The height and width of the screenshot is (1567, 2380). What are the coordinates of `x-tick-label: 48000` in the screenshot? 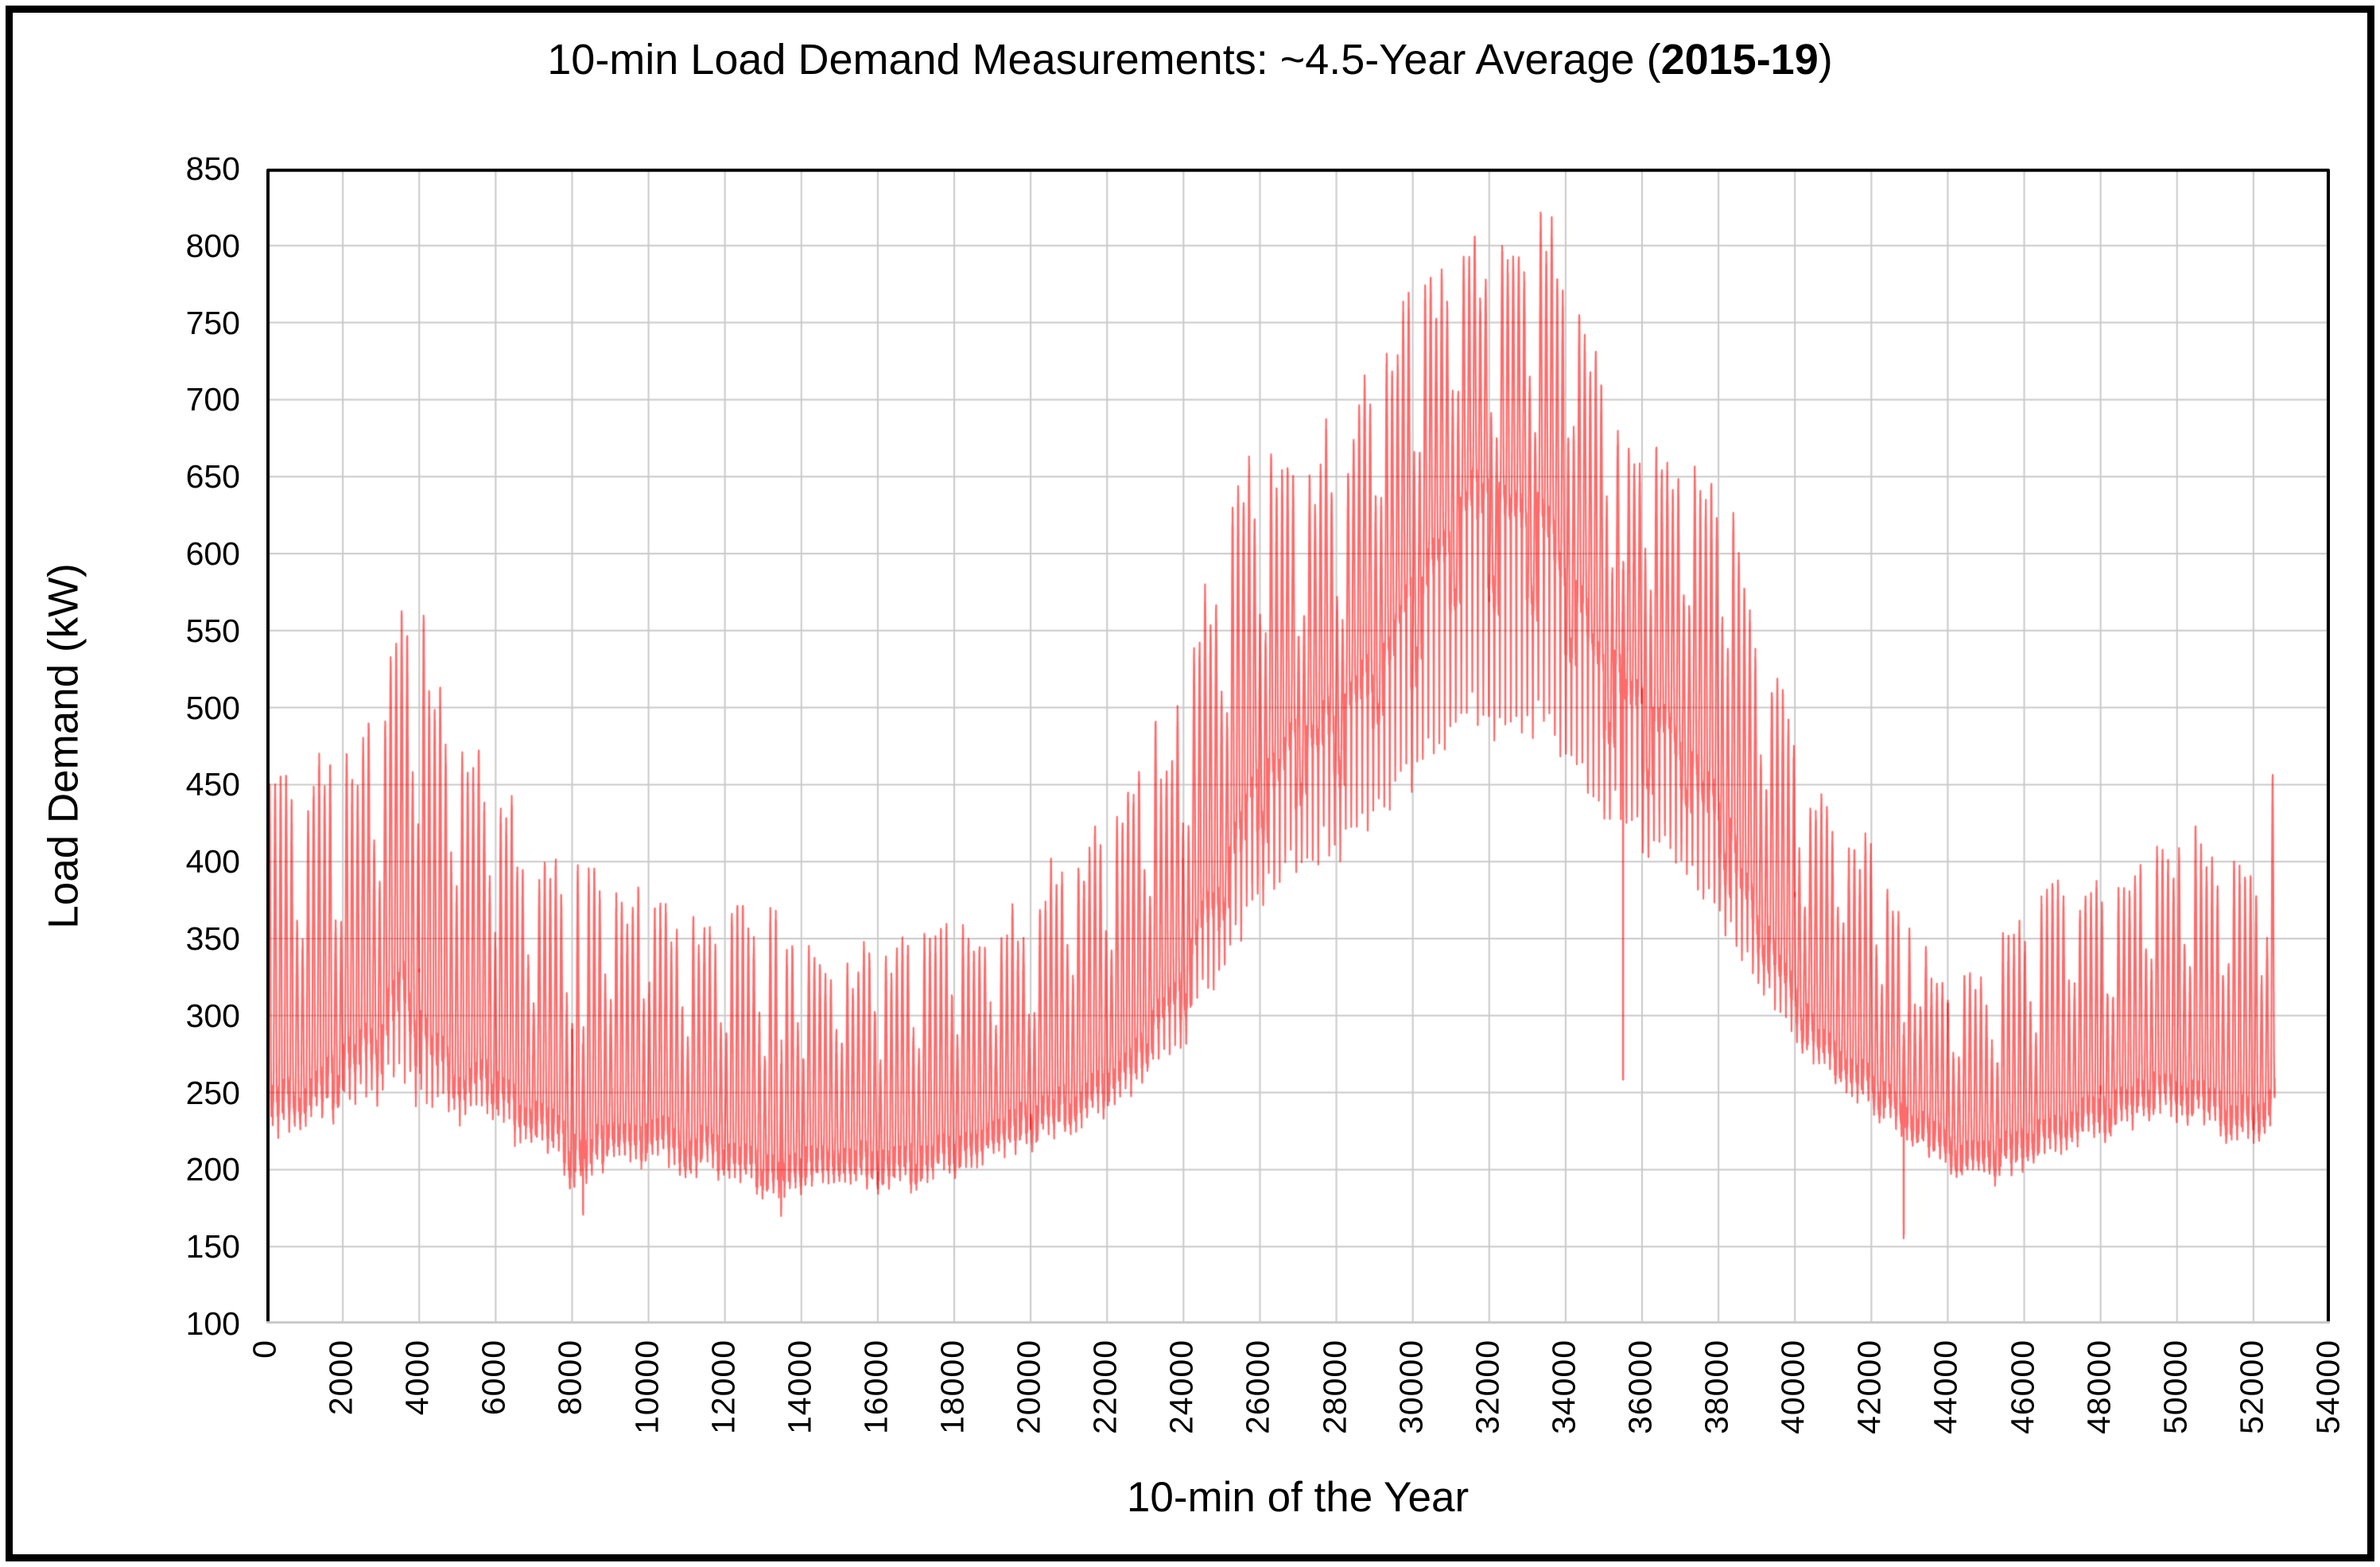 It's located at (2099, 1387).